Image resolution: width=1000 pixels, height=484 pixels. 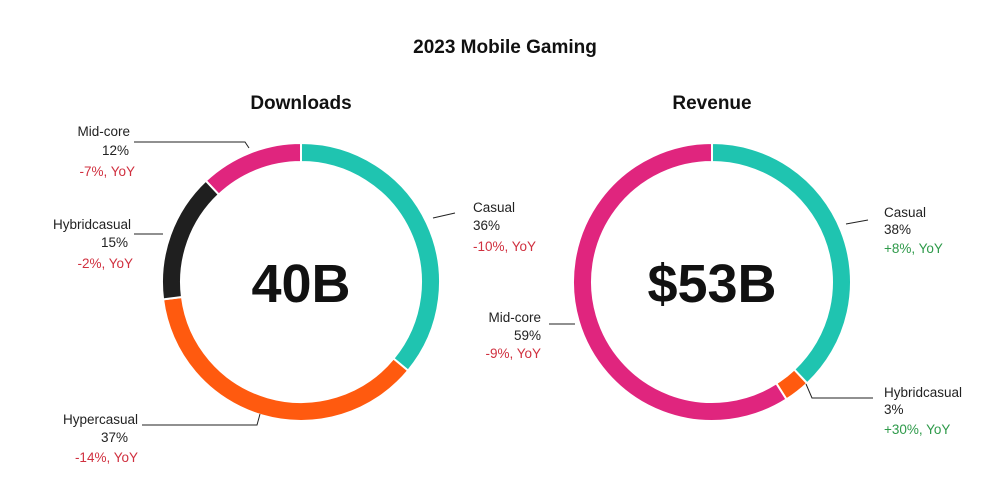 I want to click on downloads-hybridcasual-pct: 15%, so click(x=114, y=242).